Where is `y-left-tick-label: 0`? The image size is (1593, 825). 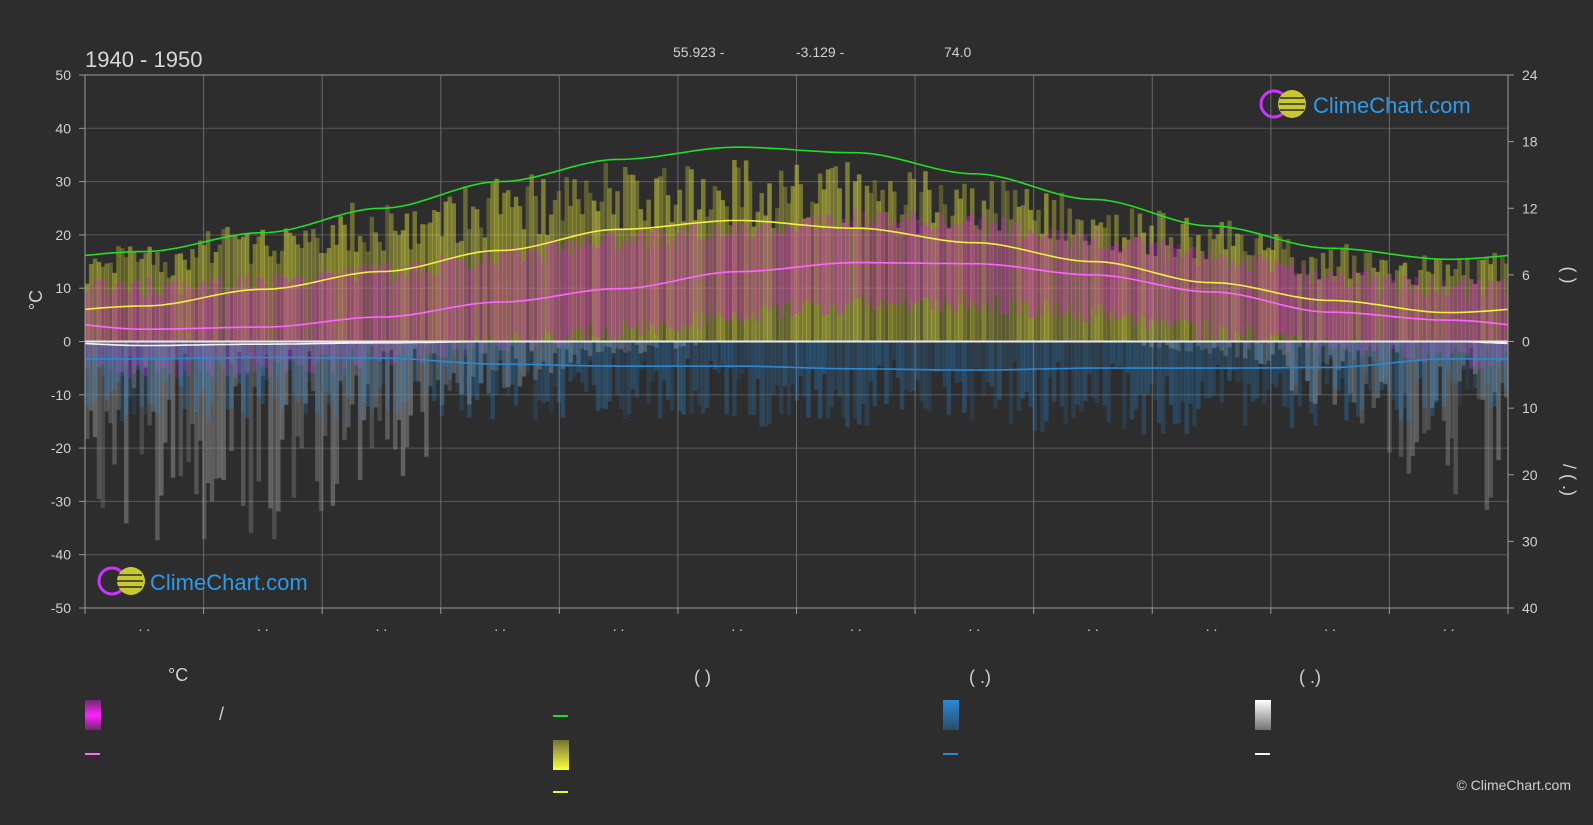 y-left-tick-label: 0 is located at coordinates (67, 342).